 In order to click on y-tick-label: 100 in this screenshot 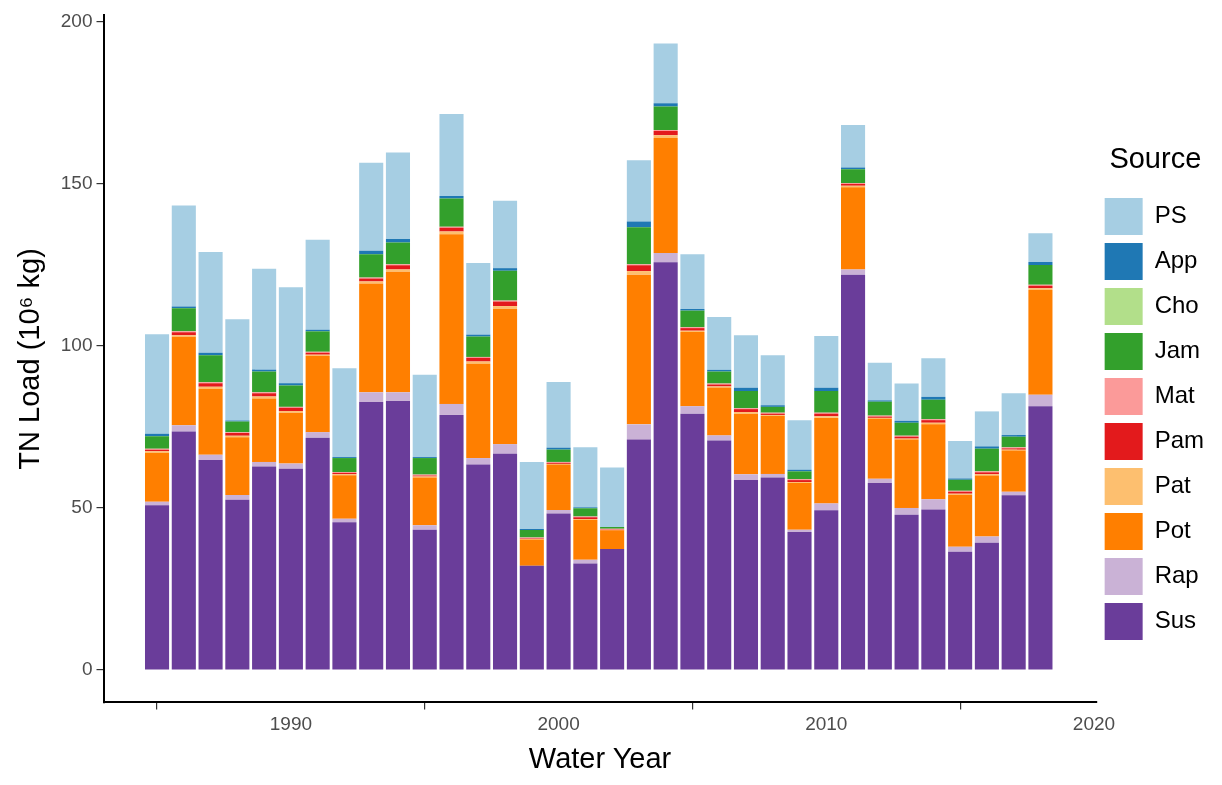, I will do `click(76, 345)`.